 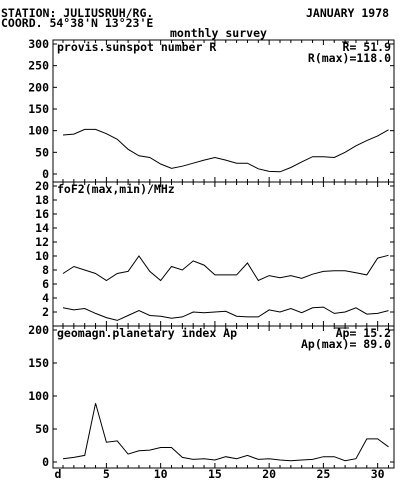 What do you see at coordinates (136, 47) in the screenshot?
I see `panel-1-title: provis.sunspot number R` at bounding box center [136, 47].